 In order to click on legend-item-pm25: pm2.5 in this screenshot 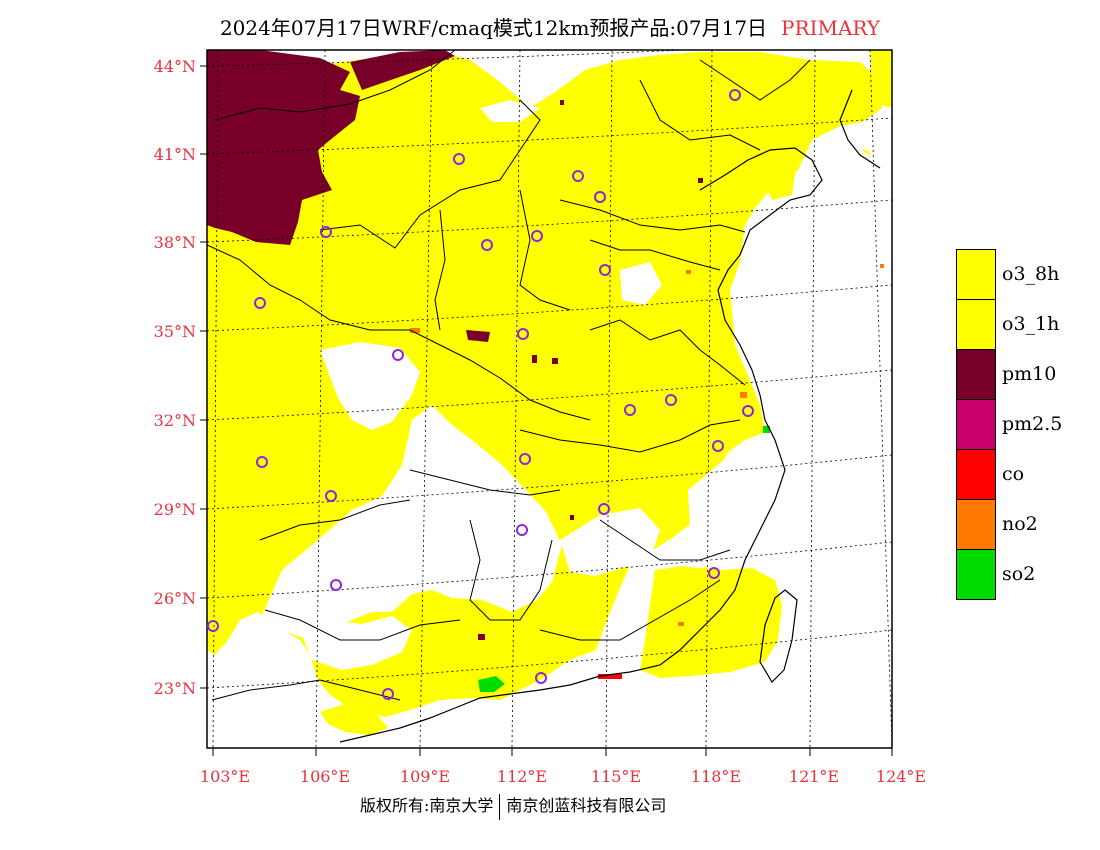, I will do `click(1028, 424)`.